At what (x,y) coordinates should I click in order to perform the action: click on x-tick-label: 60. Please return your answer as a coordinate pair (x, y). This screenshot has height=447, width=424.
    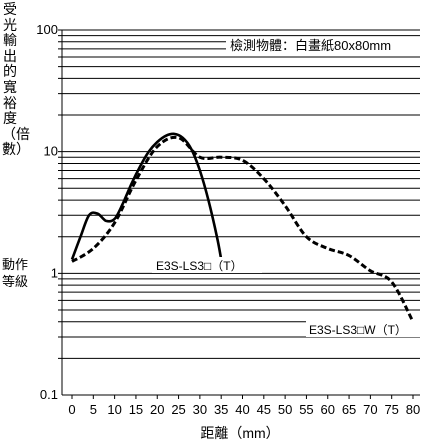
    Looking at the image, I should click on (328, 409).